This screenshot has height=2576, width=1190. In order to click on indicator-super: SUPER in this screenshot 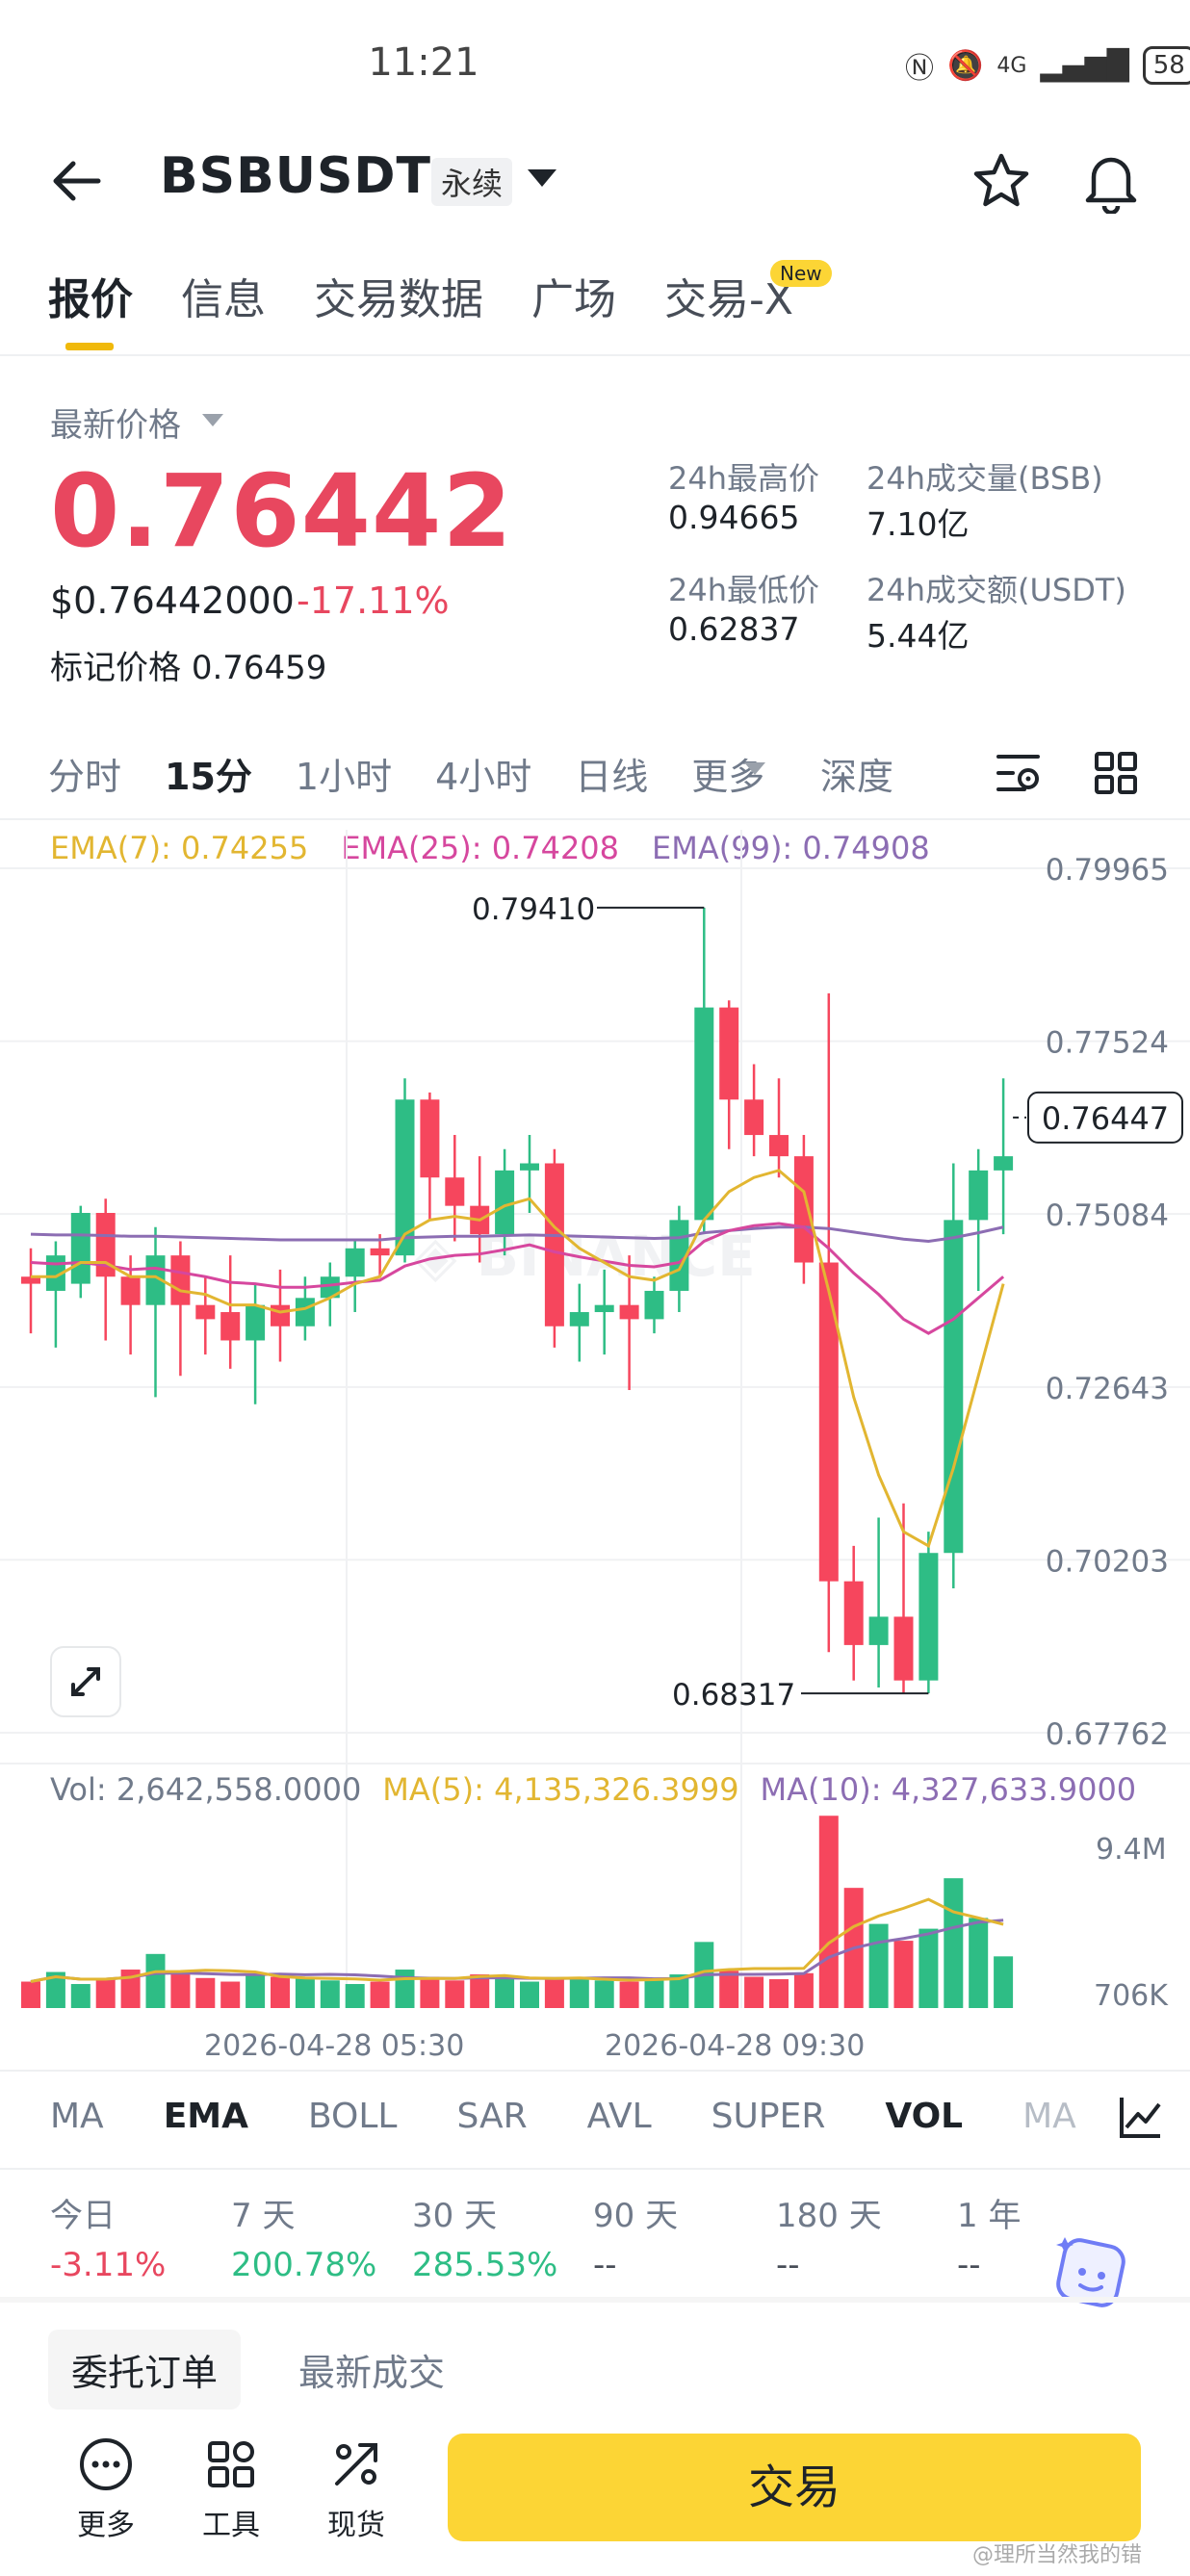, I will do `click(769, 2117)`.